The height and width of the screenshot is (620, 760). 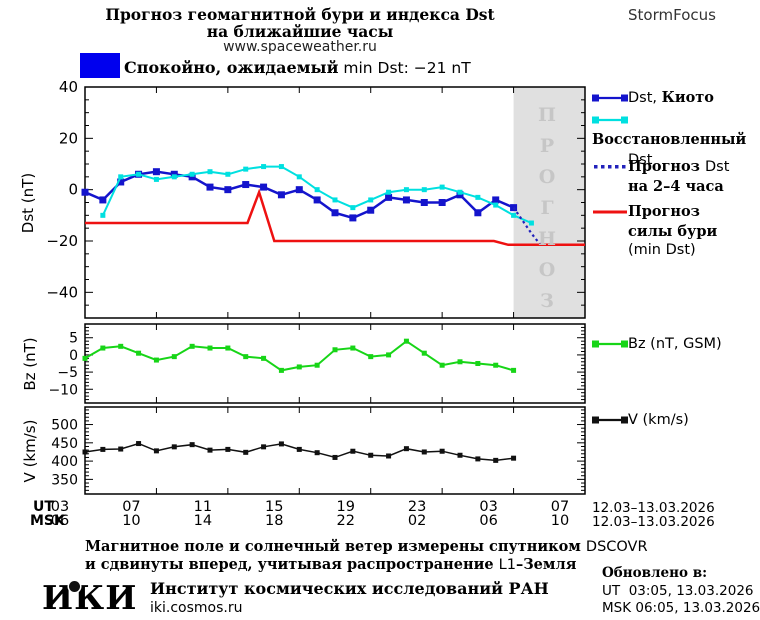 I want to click on org-name: Институт космических исследований РАН, so click(x=349, y=588).